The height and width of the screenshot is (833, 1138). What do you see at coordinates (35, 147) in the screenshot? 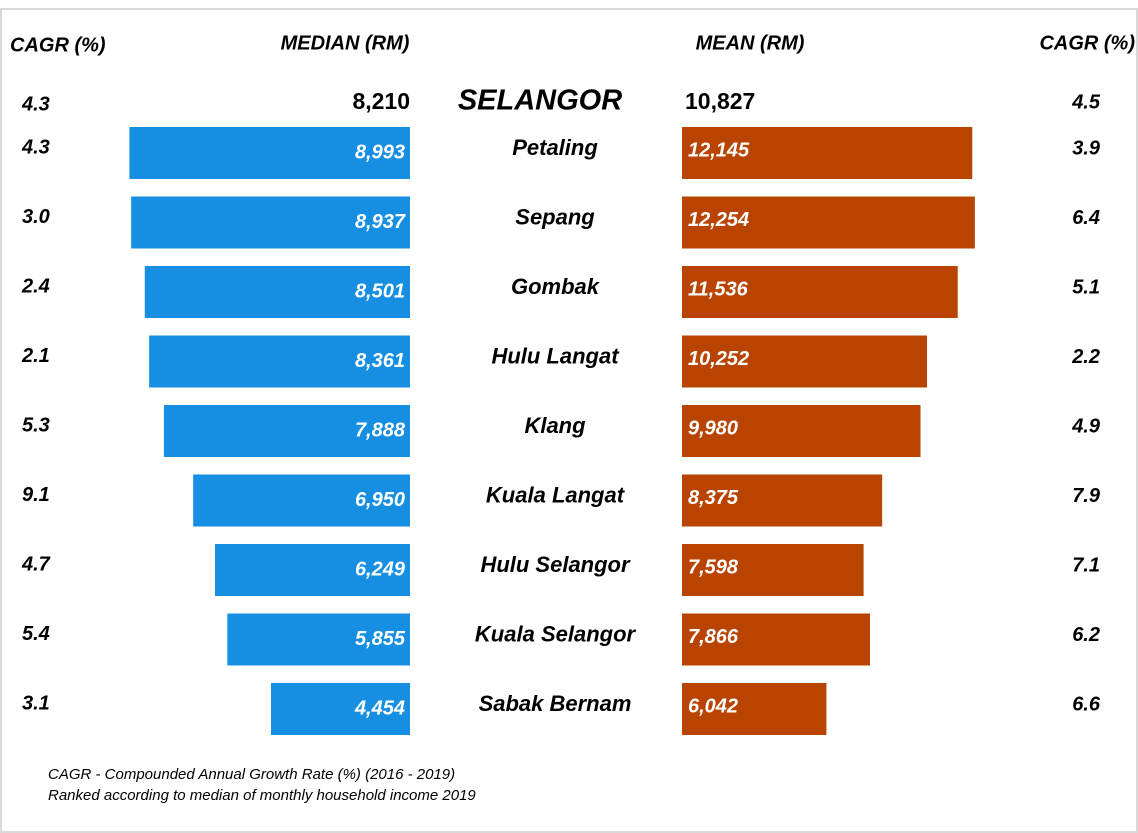
I see `cagr-label: 4.3` at bounding box center [35, 147].